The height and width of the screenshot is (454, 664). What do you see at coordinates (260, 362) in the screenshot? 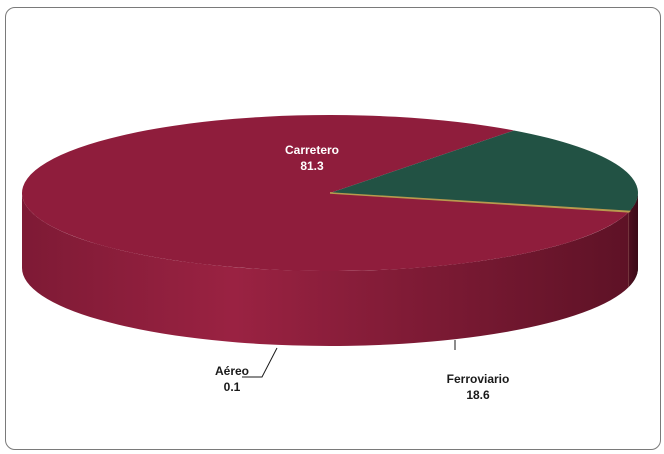
I see `leader-line-aéreo` at bounding box center [260, 362].